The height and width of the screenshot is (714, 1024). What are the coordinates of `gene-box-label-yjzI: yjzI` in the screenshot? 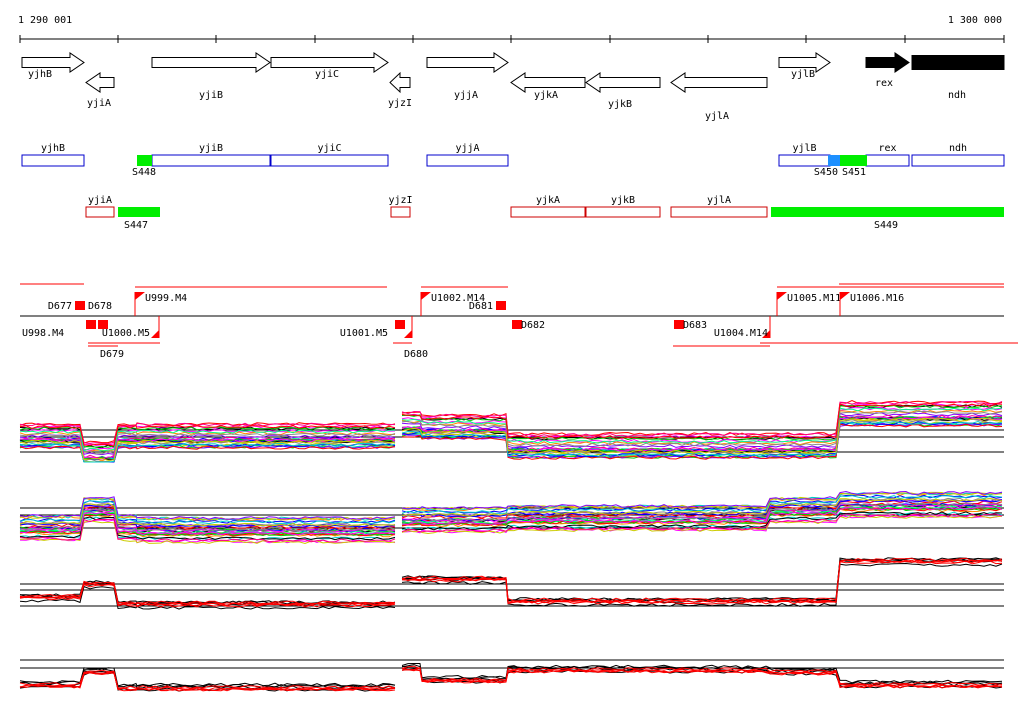 It's located at (400, 200).